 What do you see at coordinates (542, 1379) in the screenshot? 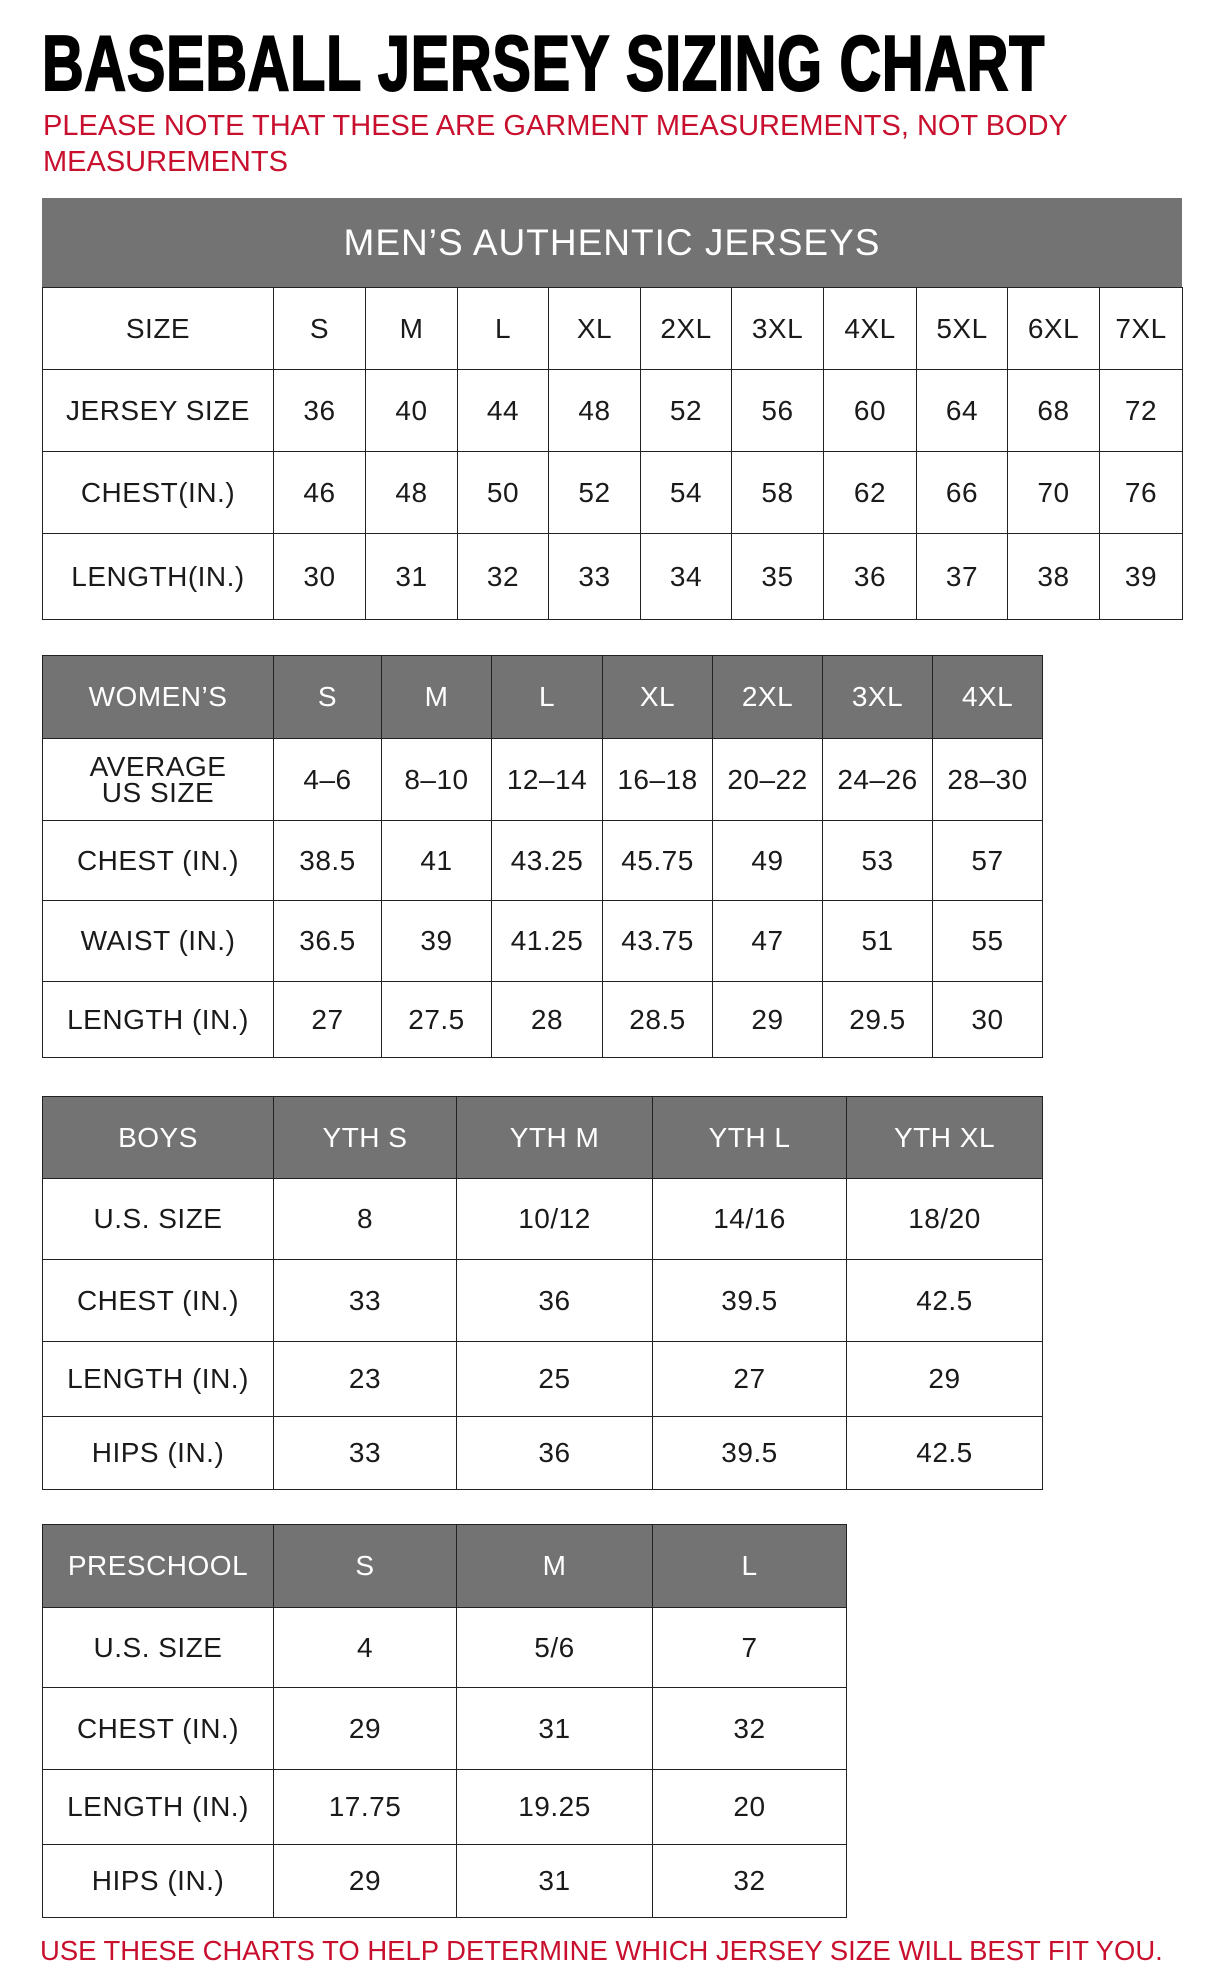
I see `table-row: LENGTH (IN.) 23 25 27 29` at bounding box center [542, 1379].